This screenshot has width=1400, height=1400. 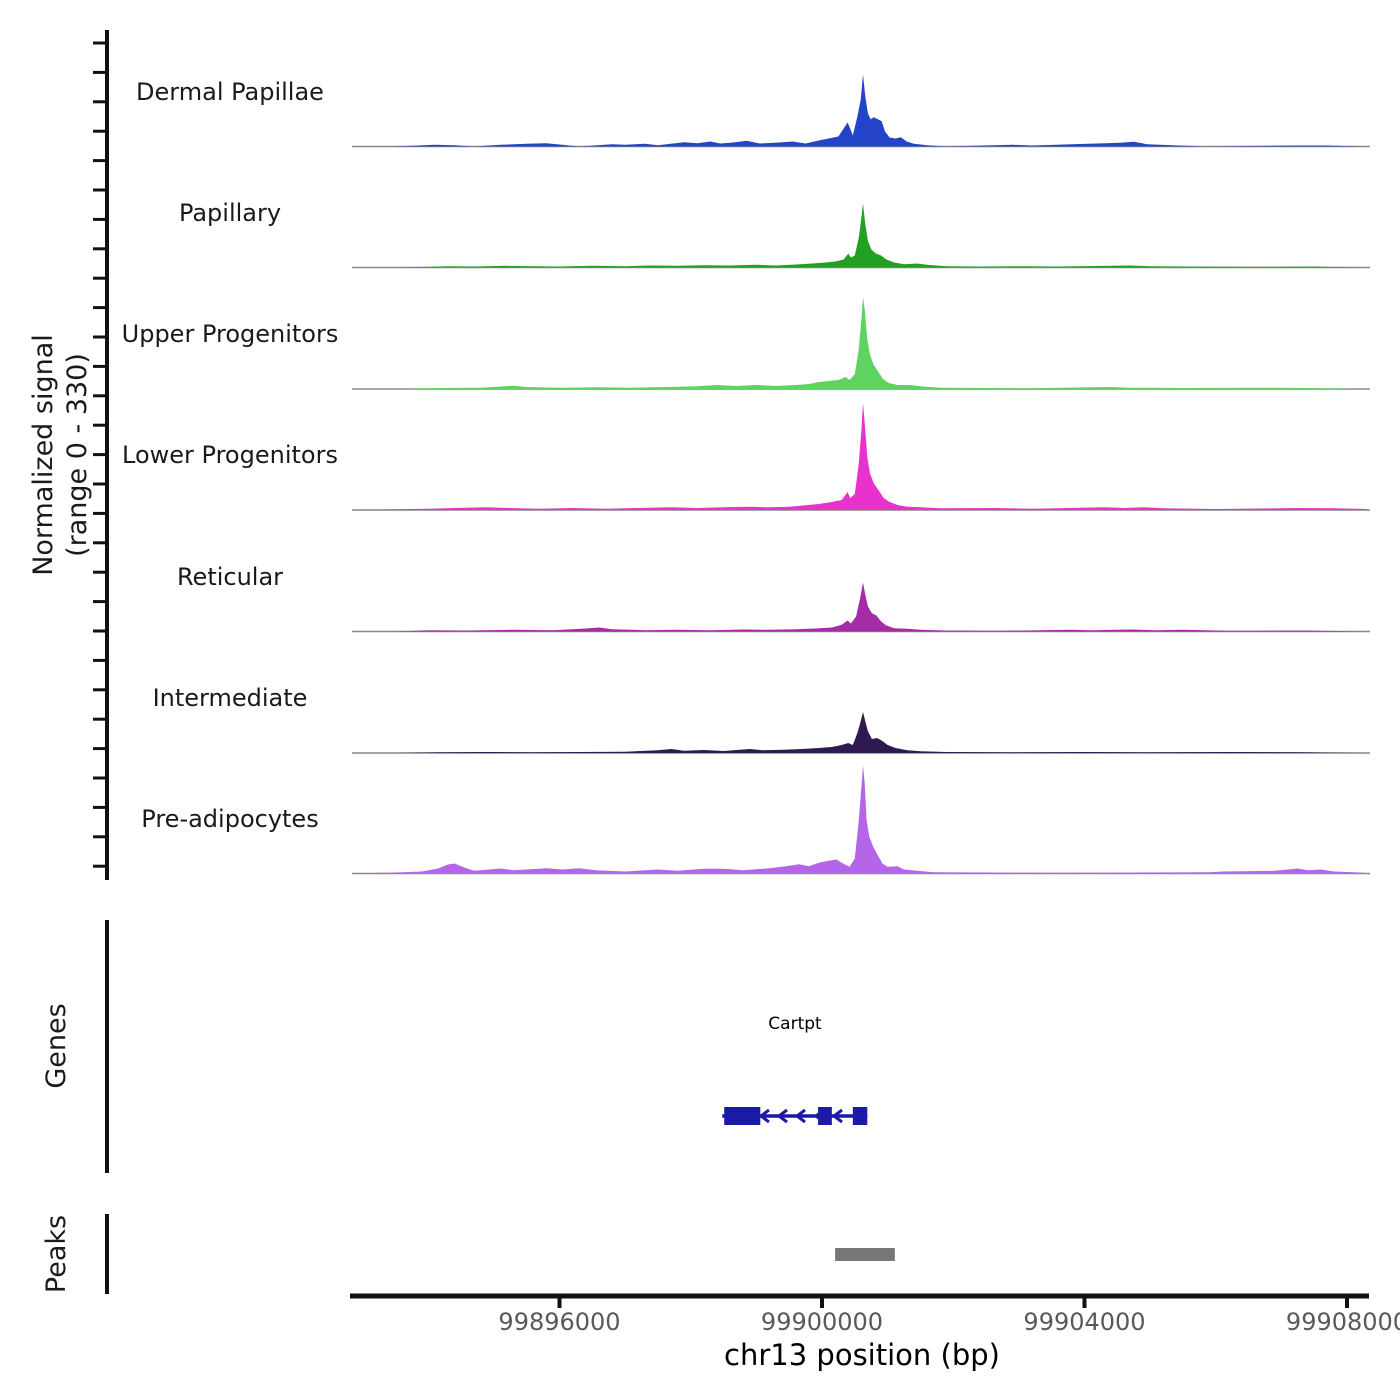 What do you see at coordinates (822, 1322) in the screenshot?
I see `x-tick-label-99900000: 99900000` at bounding box center [822, 1322].